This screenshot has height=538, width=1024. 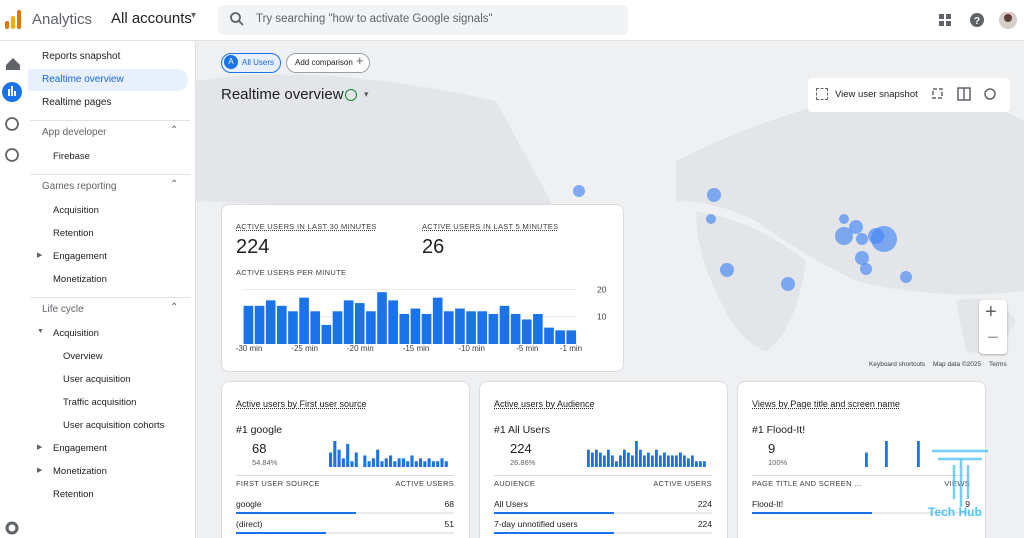 What do you see at coordinates (278, 483) in the screenshot?
I see `col-header: FIRST USER SOURCE` at bounding box center [278, 483].